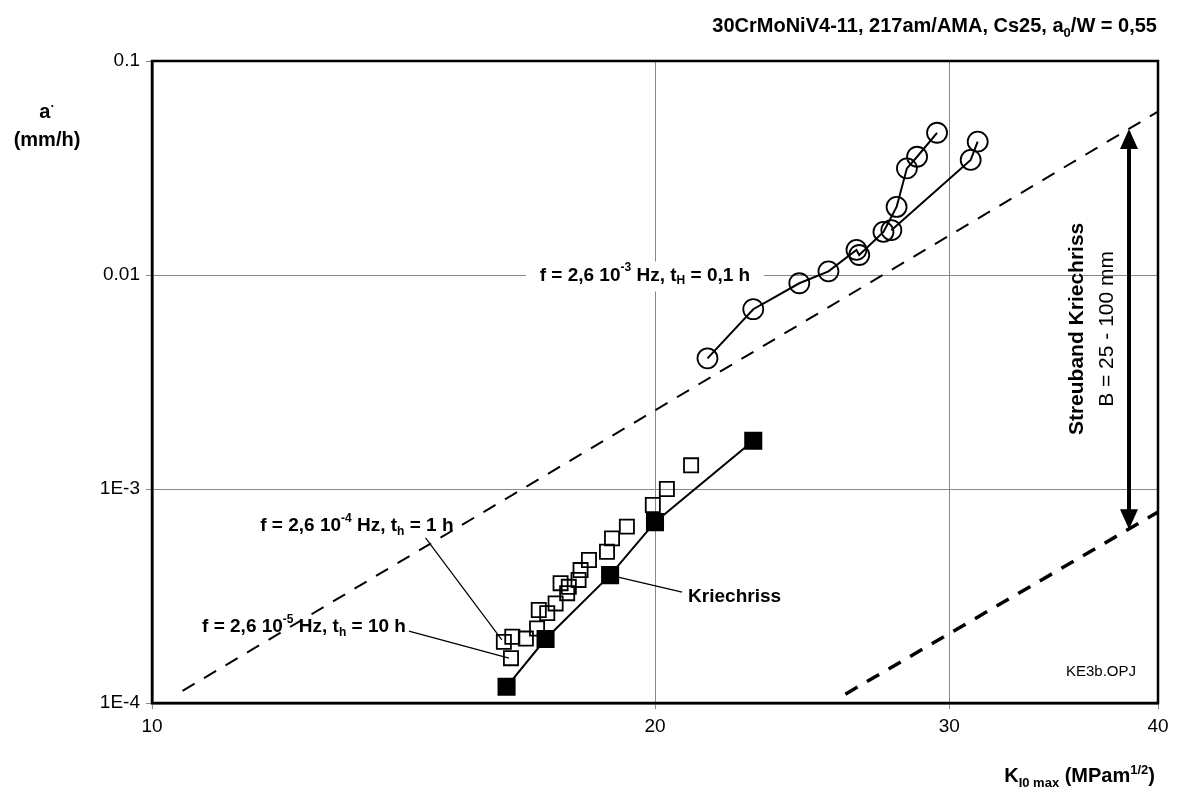 The width and height of the screenshot is (1179, 807). What do you see at coordinates (119, 488) in the screenshot?
I see `y-tick-label: 1E-3` at bounding box center [119, 488].